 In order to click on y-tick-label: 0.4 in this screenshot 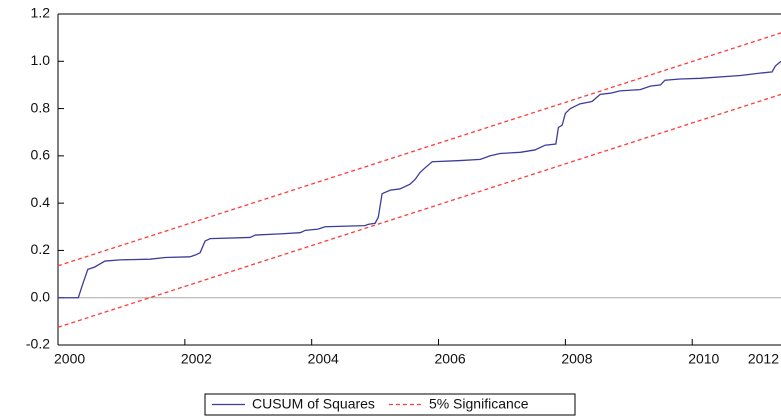, I will do `click(41, 202)`.